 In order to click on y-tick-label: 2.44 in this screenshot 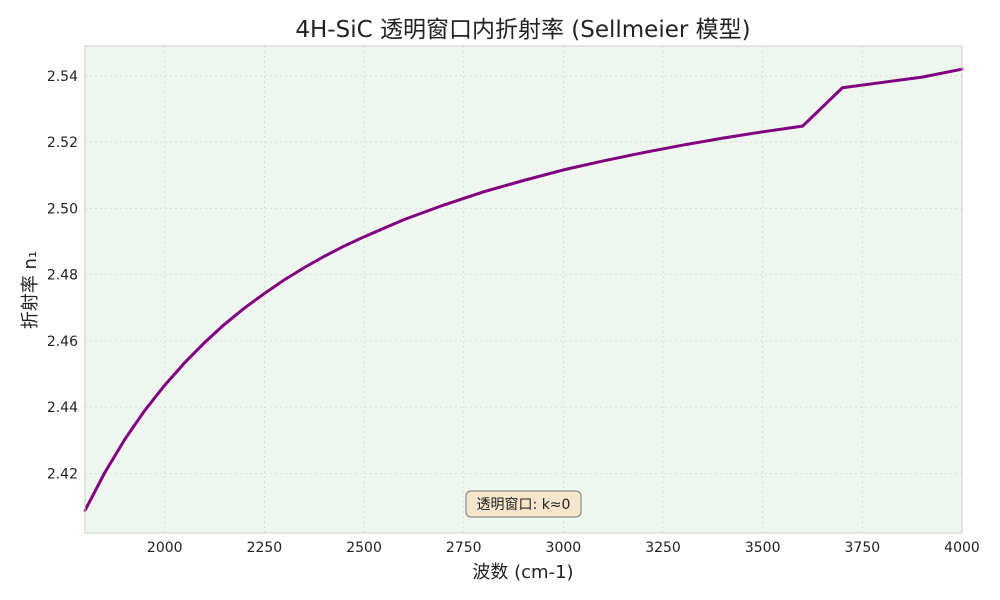, I will do `click(62, 408)`.